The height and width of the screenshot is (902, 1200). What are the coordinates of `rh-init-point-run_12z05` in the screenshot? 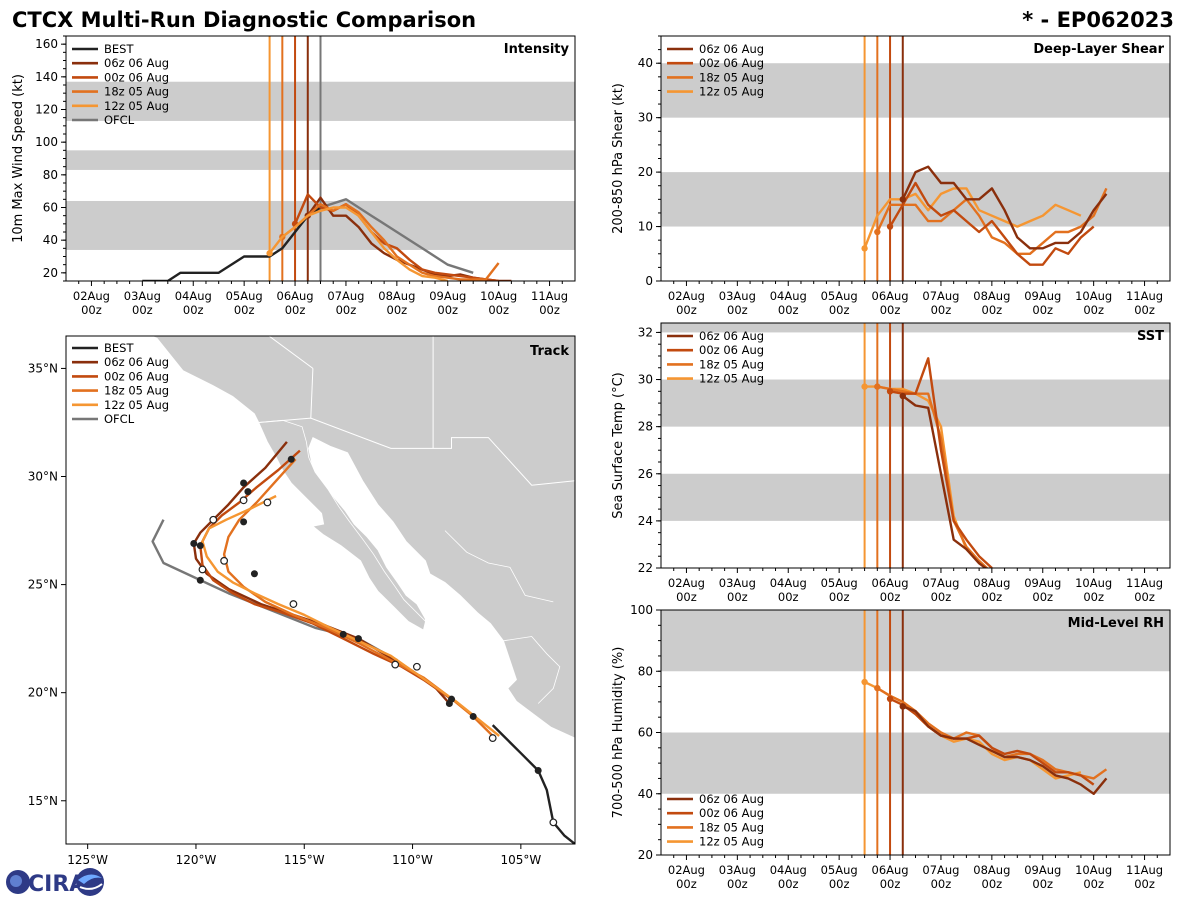 It's located at (864, 682).